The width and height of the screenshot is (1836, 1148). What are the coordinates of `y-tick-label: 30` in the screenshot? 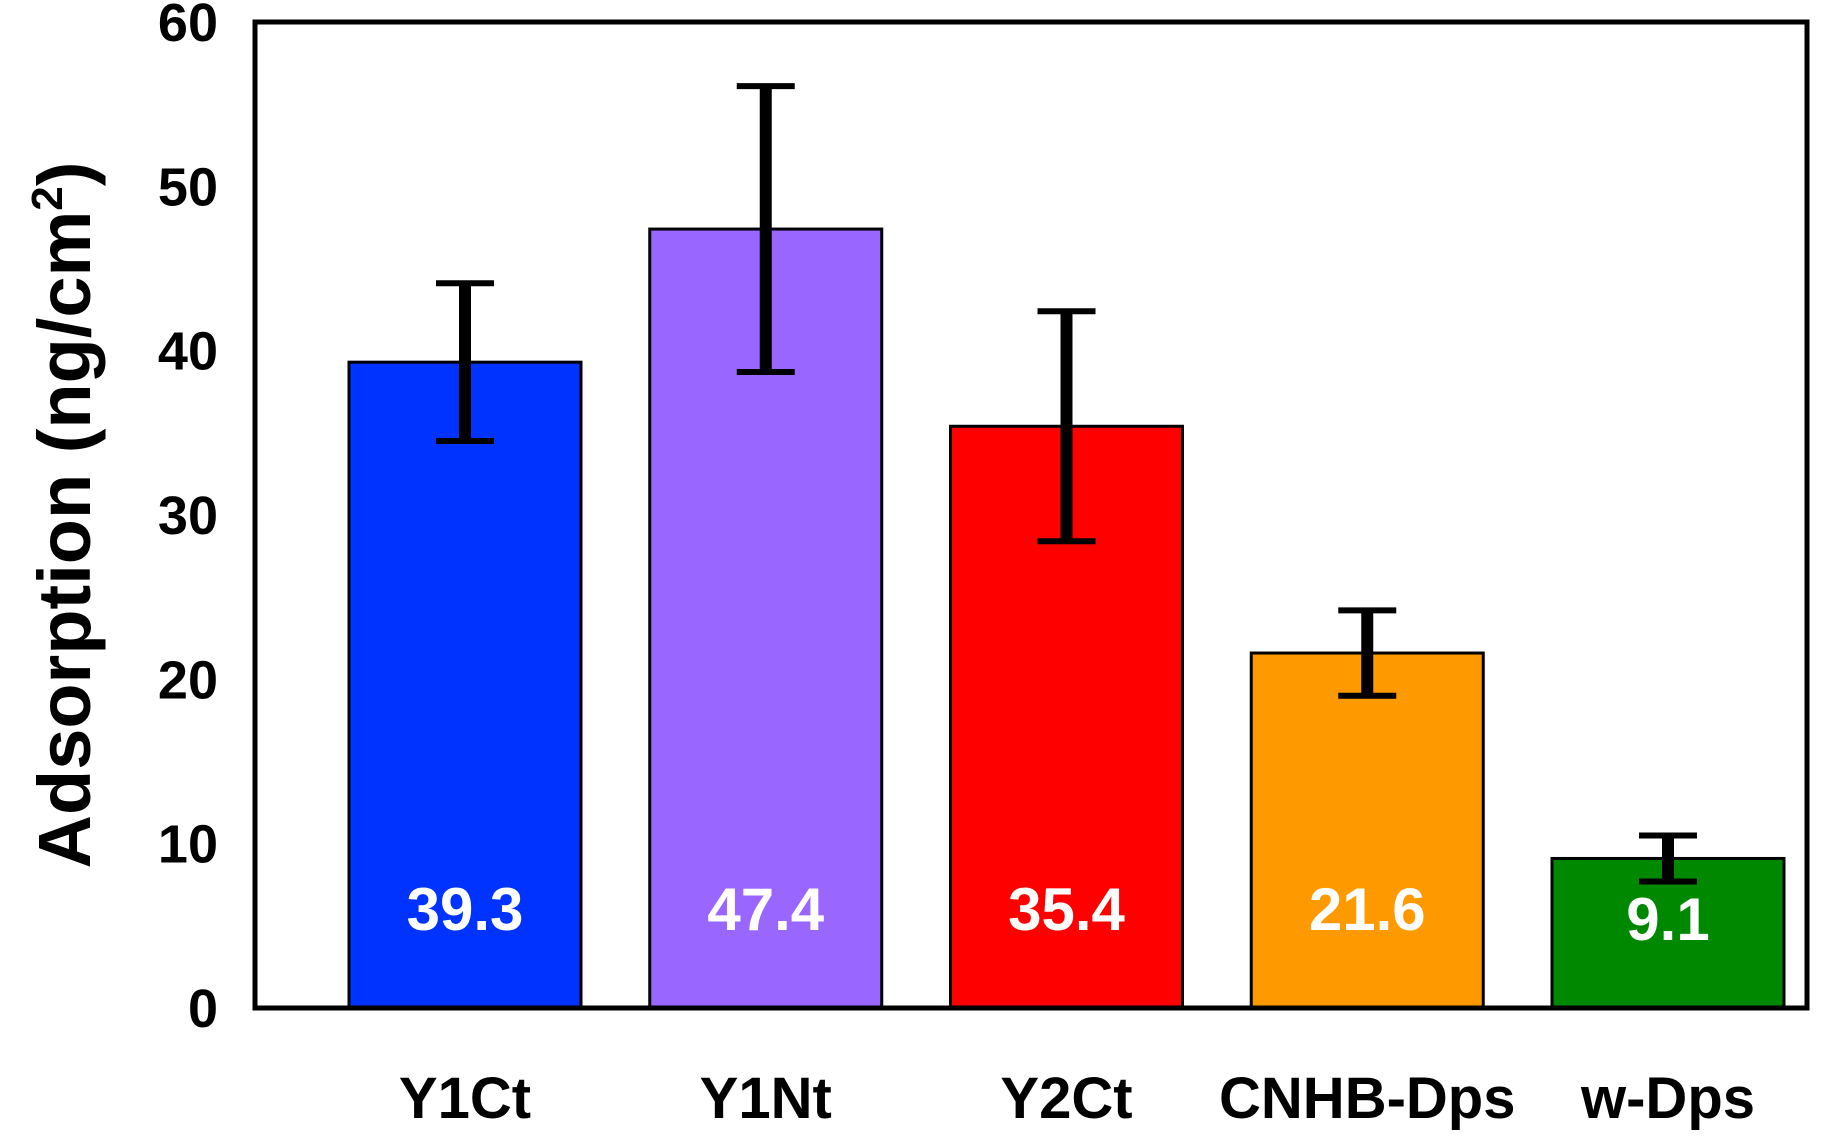 It's located at (188, 516).